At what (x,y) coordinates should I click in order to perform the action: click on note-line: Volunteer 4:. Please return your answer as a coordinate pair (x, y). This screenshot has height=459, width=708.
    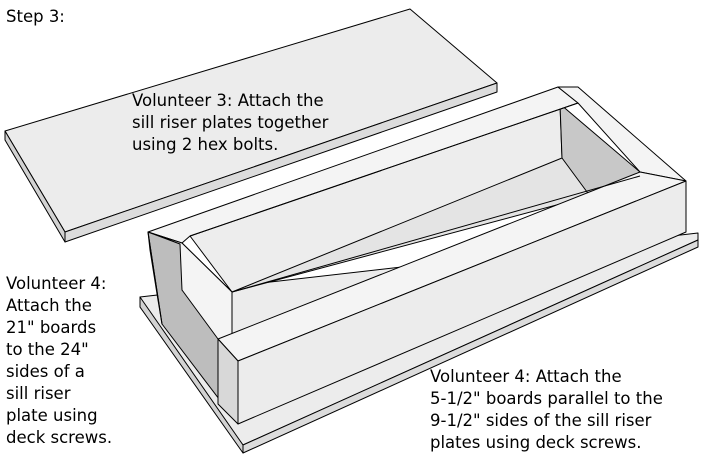
    Looking at the image, I should click on (56, 283).